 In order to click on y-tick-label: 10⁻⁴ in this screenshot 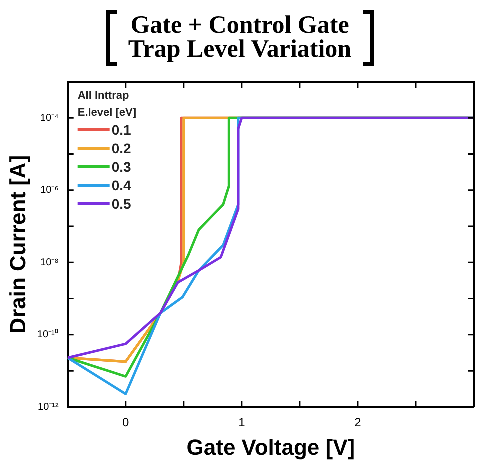, I will do `click(49, 118)`.